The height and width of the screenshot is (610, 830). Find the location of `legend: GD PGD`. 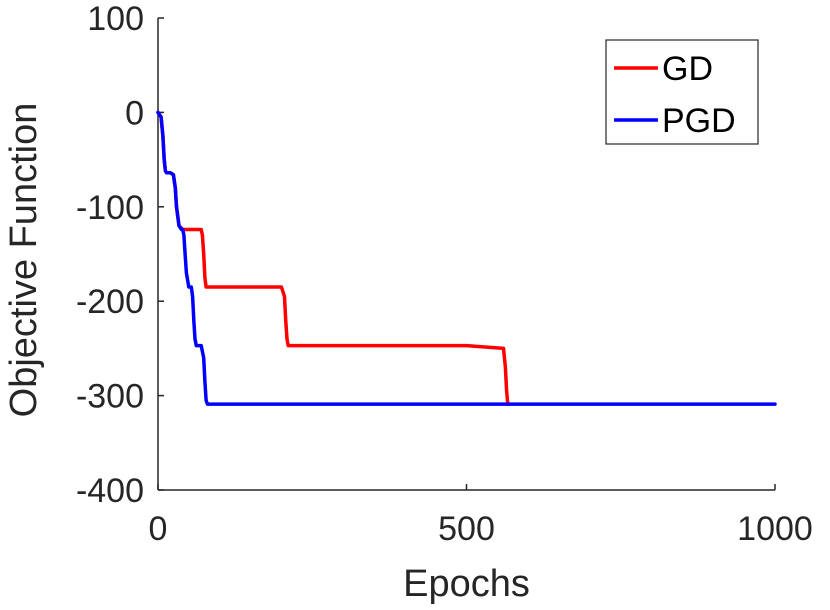

legend: GD PGD is located at coordinates (682, 92).